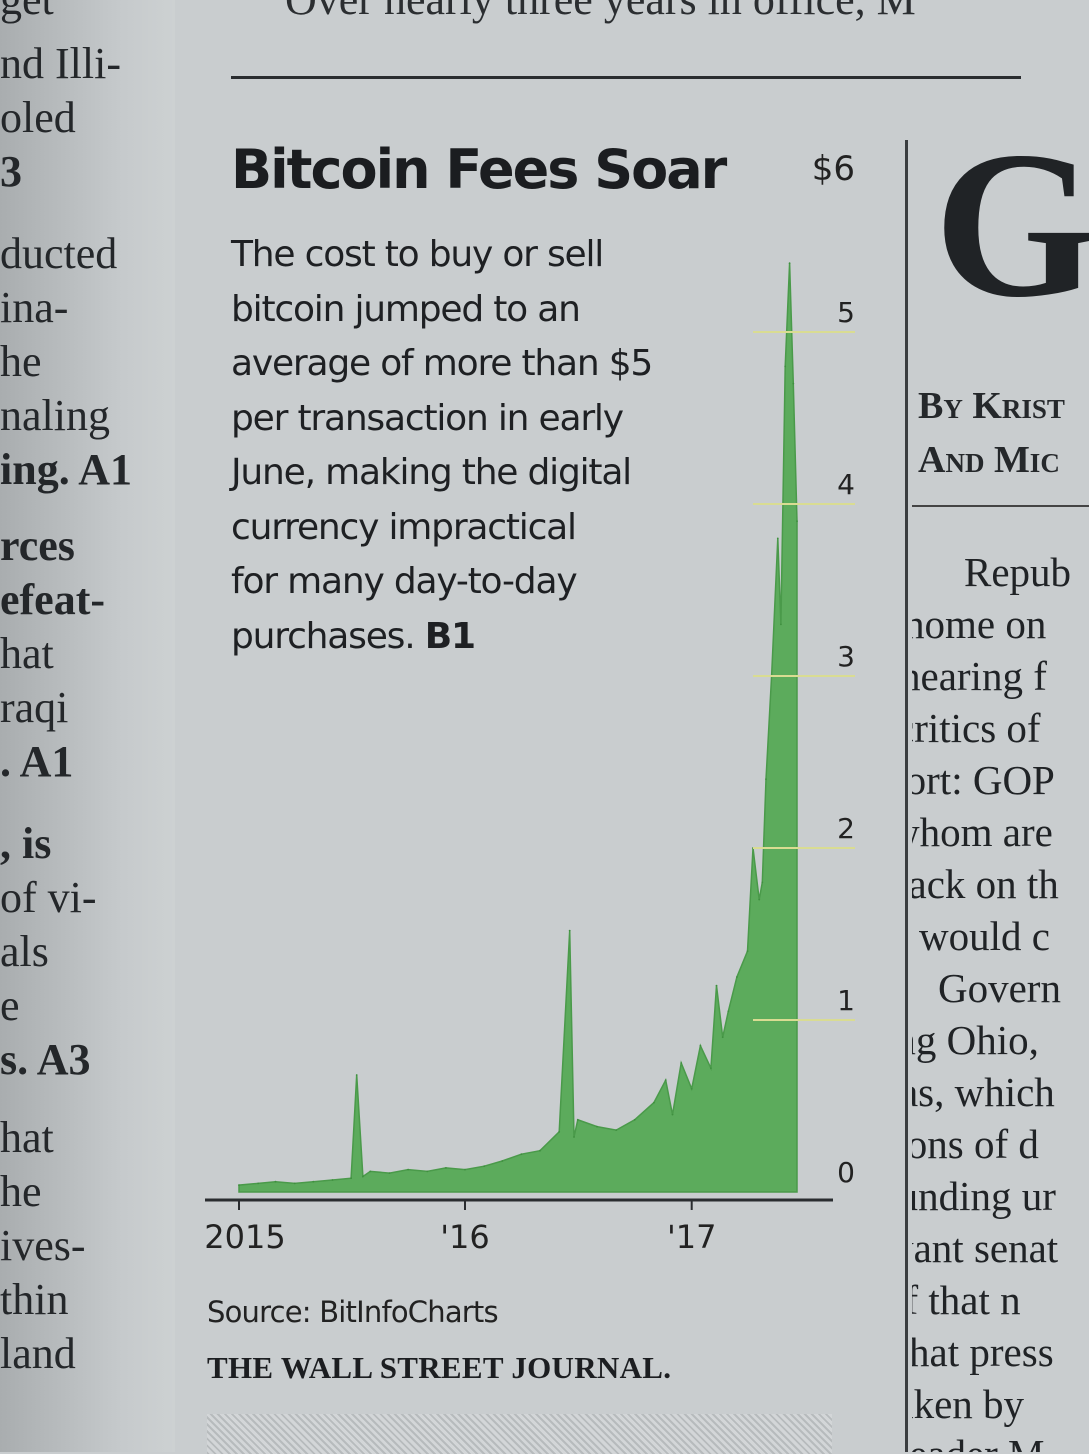 This screenshot has width=1089, height=1454. I want to click on description-line: bitcoin jumped to an, so click(406, 309).